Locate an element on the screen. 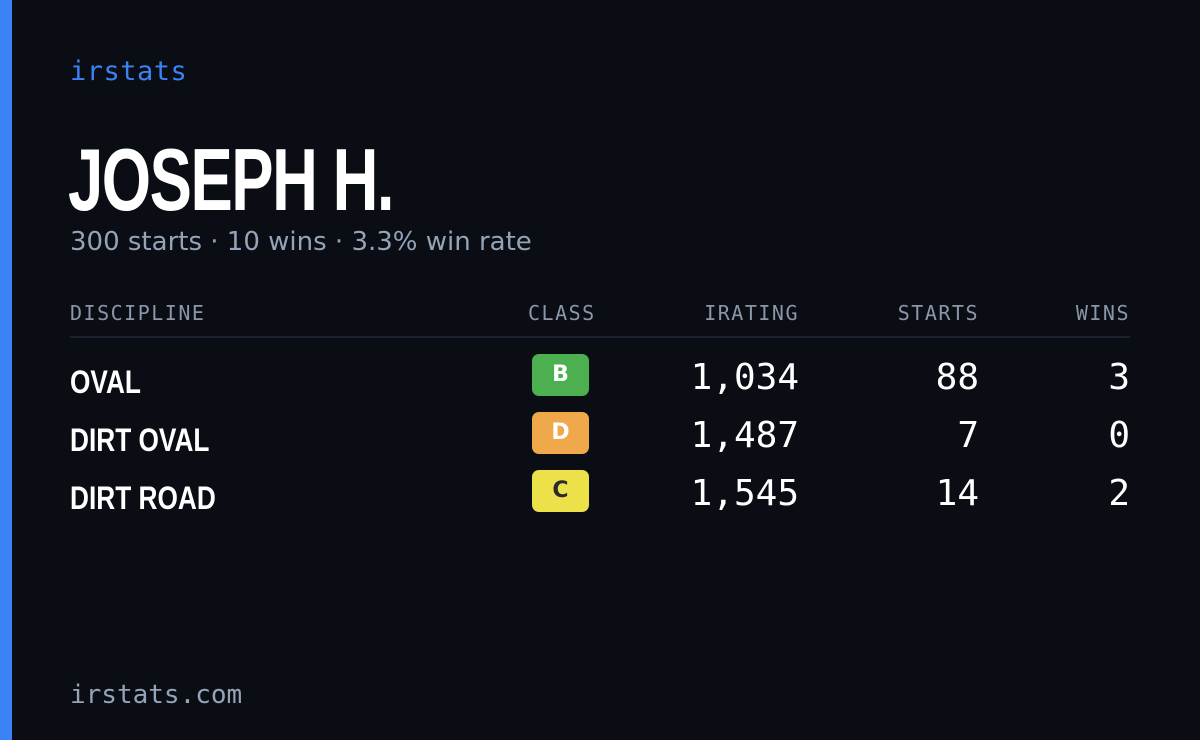 This screenshot has width=1200, height=740. class-badge: C is located at coordinates (560, 491).